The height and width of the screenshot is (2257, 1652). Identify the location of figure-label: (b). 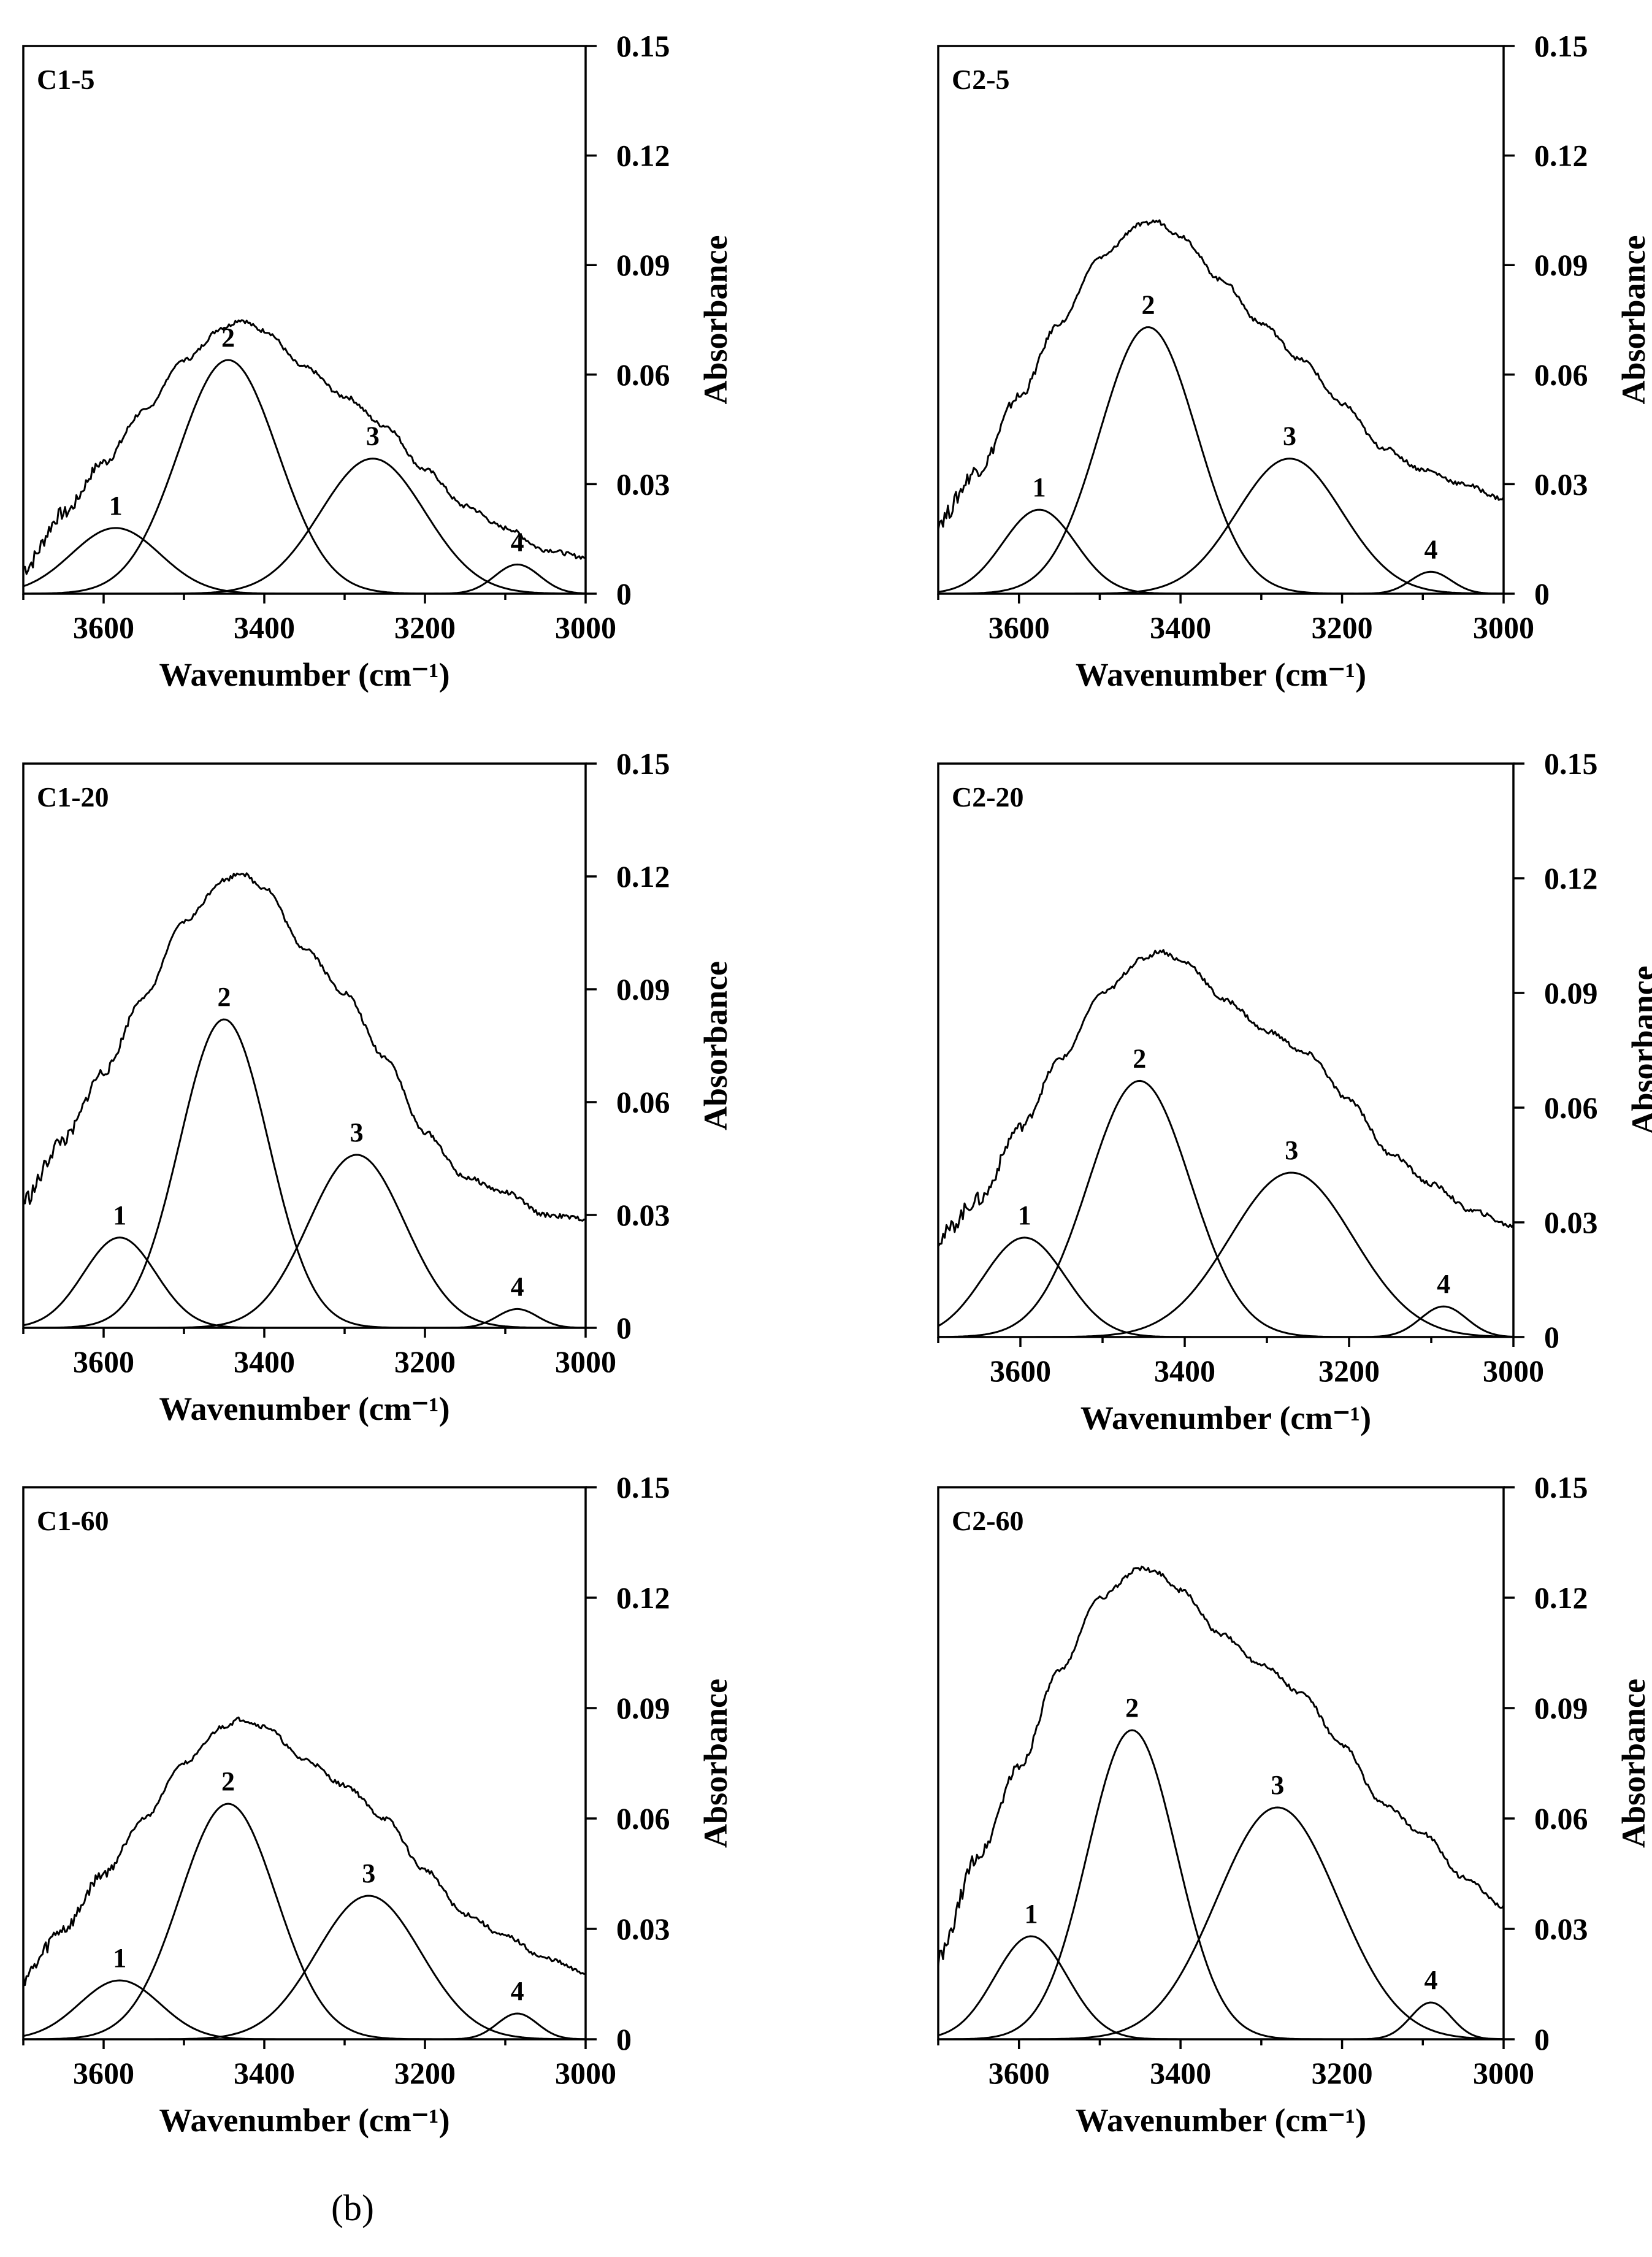
(353, 2208).